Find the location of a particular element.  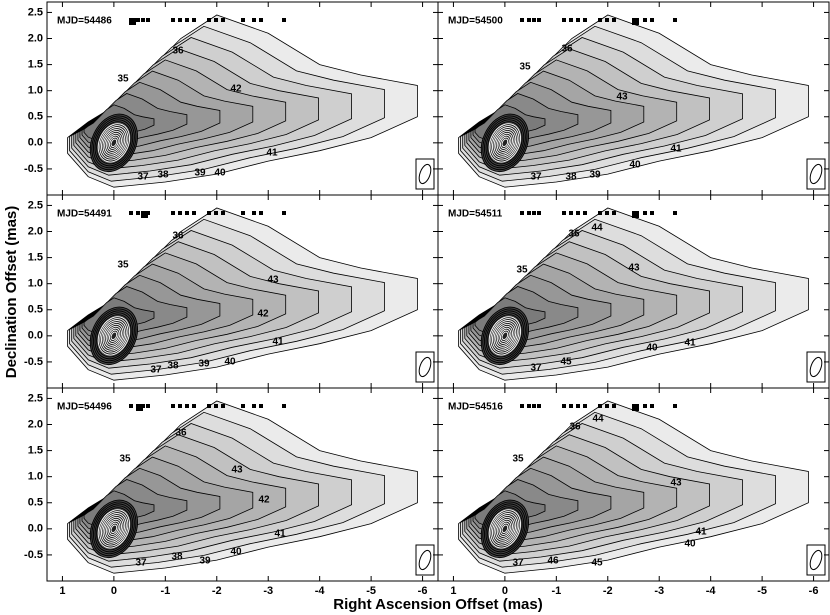

y-tick-label: 0.0 is located at coordinates (35, 529).